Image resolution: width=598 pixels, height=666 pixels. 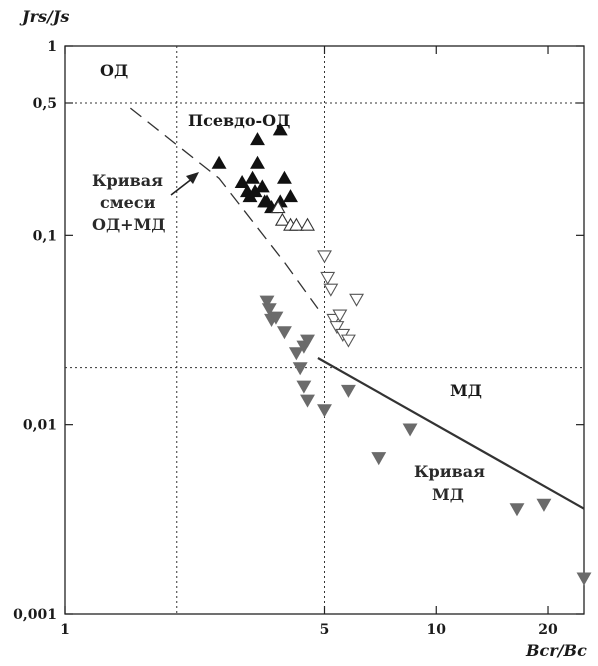 I want to click on md-curve-label-line2: МД, so click(x=448, y=494).